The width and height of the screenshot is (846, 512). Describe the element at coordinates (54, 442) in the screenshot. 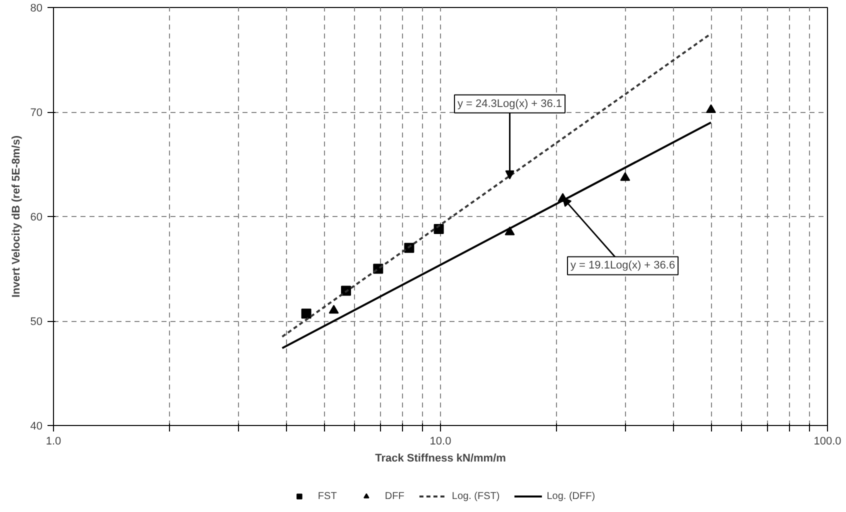

I see `x-tick-label: 1.0` at that location.